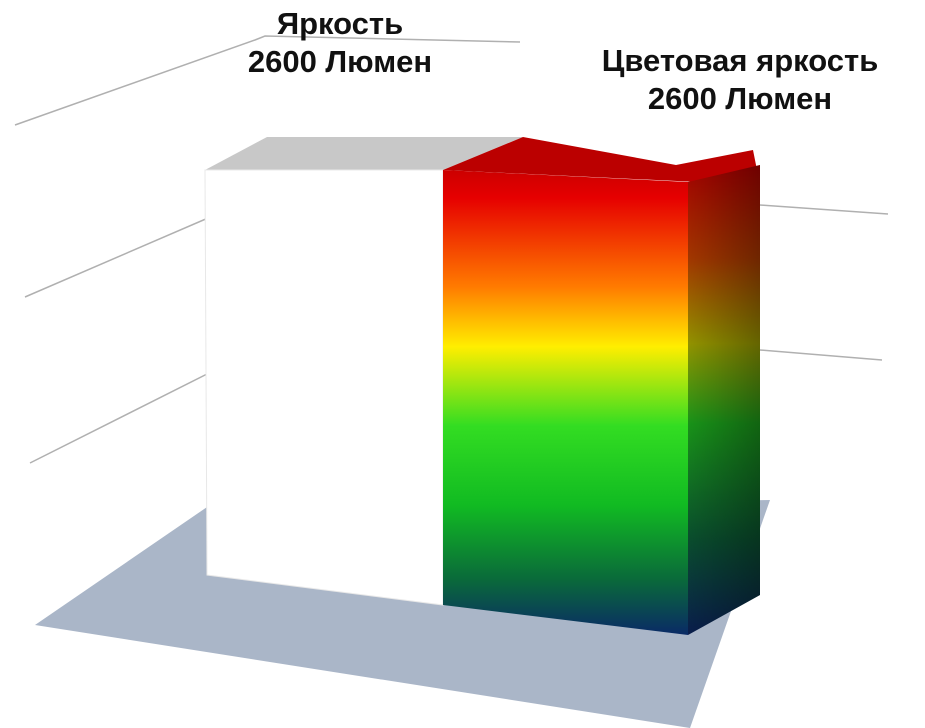  Describe the element at coordinates (740, 80) in the screenshot. I see `data-label-color-brightness: Цветовая яркость 2600 Люмен` at that location.